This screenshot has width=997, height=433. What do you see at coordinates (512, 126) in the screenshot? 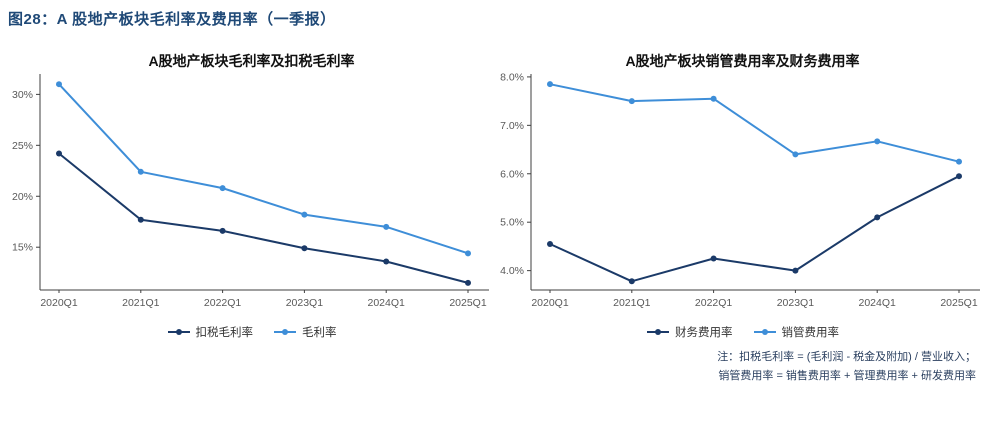
I see `y-tick-label: 7.0%` at bounding box center [512, 126].